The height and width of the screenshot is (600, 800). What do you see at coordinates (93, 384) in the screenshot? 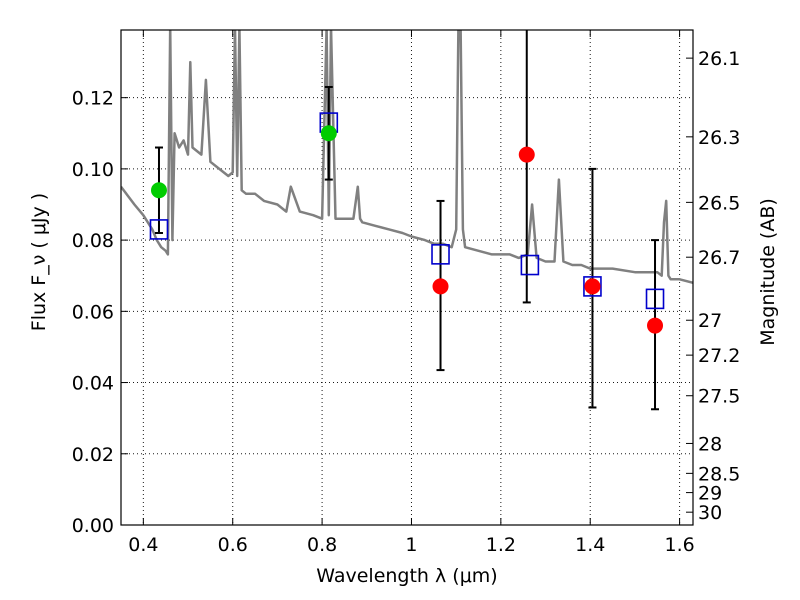
I see `y-tick-label: 0.04` at bounding box center [93, 384].